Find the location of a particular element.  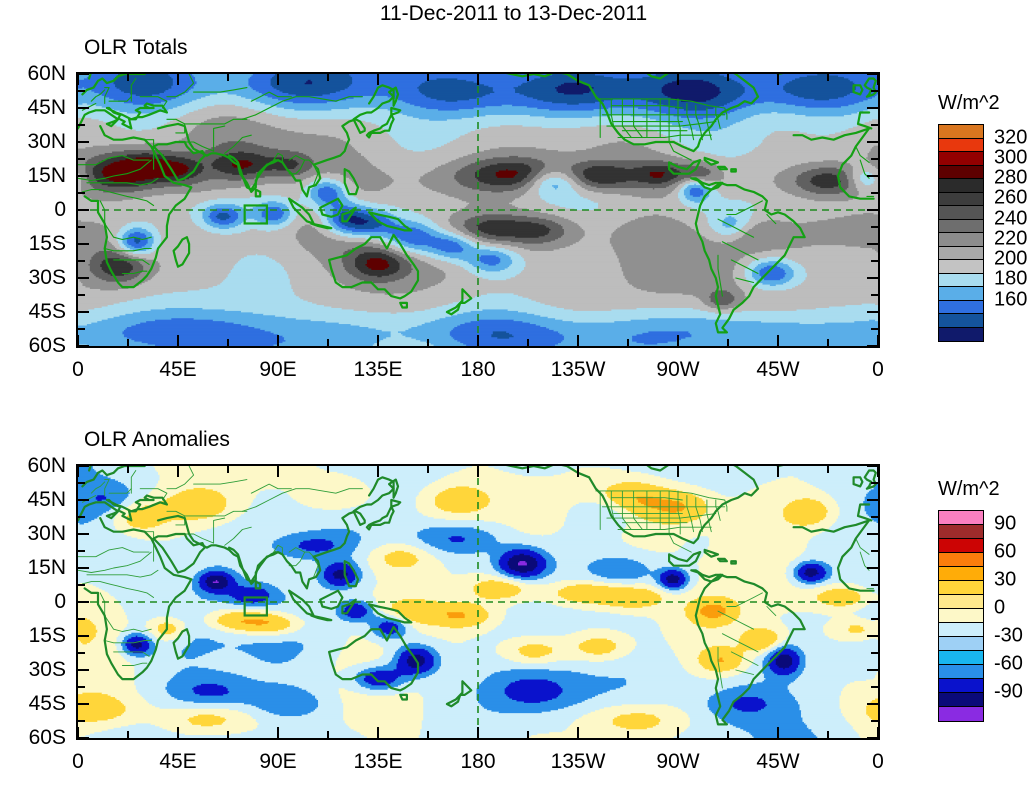

lat-label-totals-0: 60N is located at coordinates (46, 73).